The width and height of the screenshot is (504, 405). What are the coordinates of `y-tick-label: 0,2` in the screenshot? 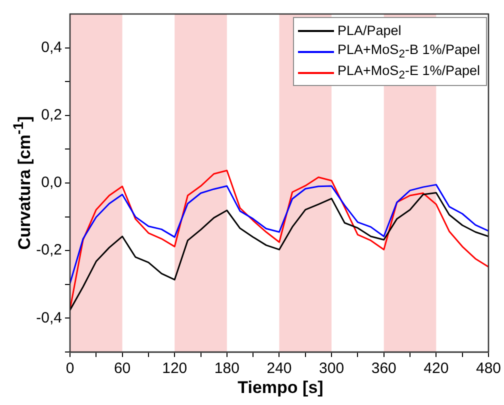 It's located at (51, 115).